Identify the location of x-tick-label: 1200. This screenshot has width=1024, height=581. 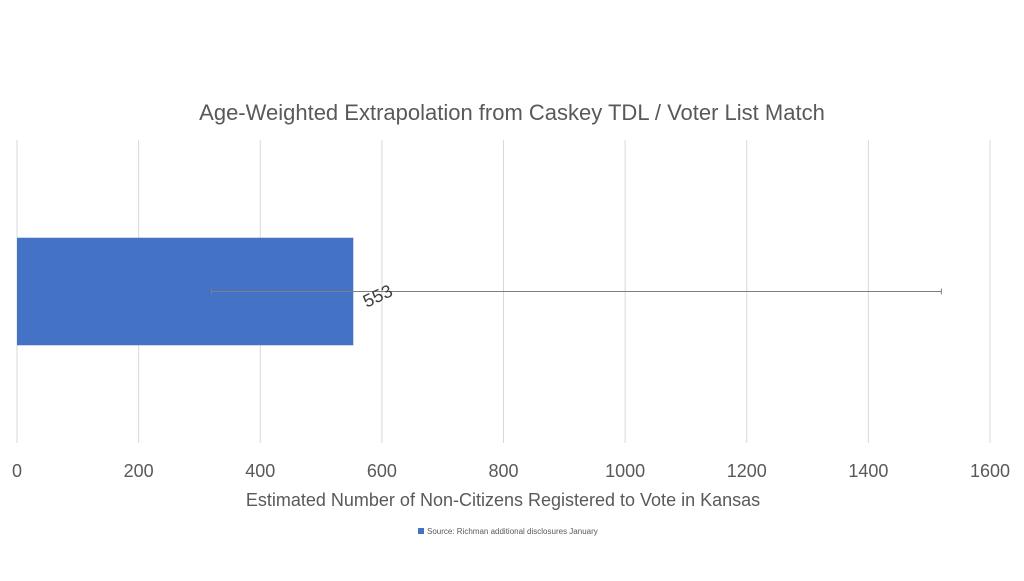
(747, 471).